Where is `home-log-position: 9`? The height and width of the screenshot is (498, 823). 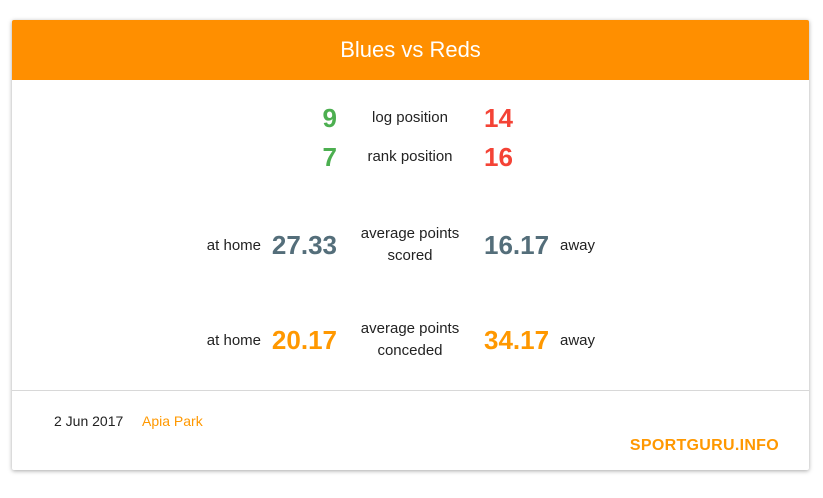 home-log-position: 9 is located at coordinates (329, 117).